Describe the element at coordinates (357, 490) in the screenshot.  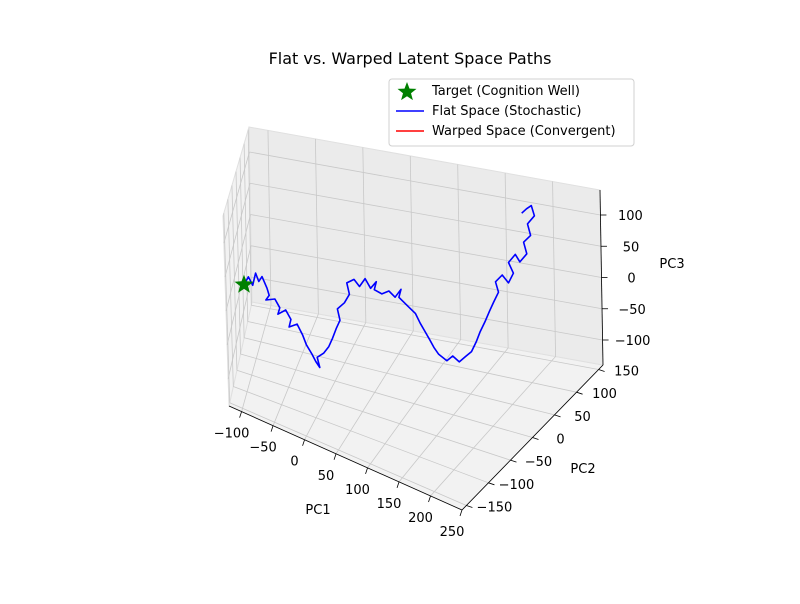
I see `x-tick-label-4: 100` at that location.